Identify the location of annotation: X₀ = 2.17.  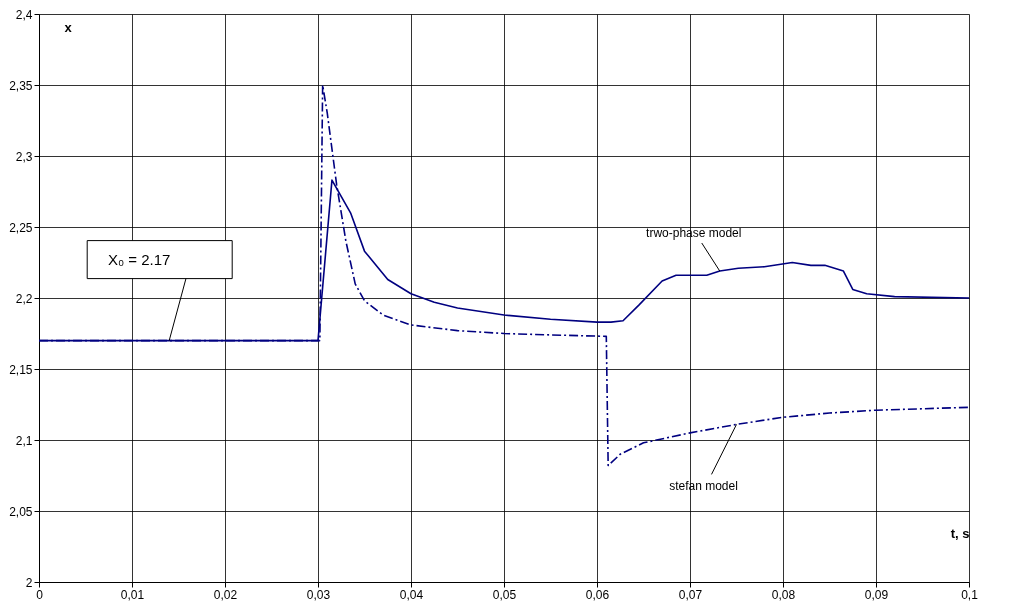
(139, 259).